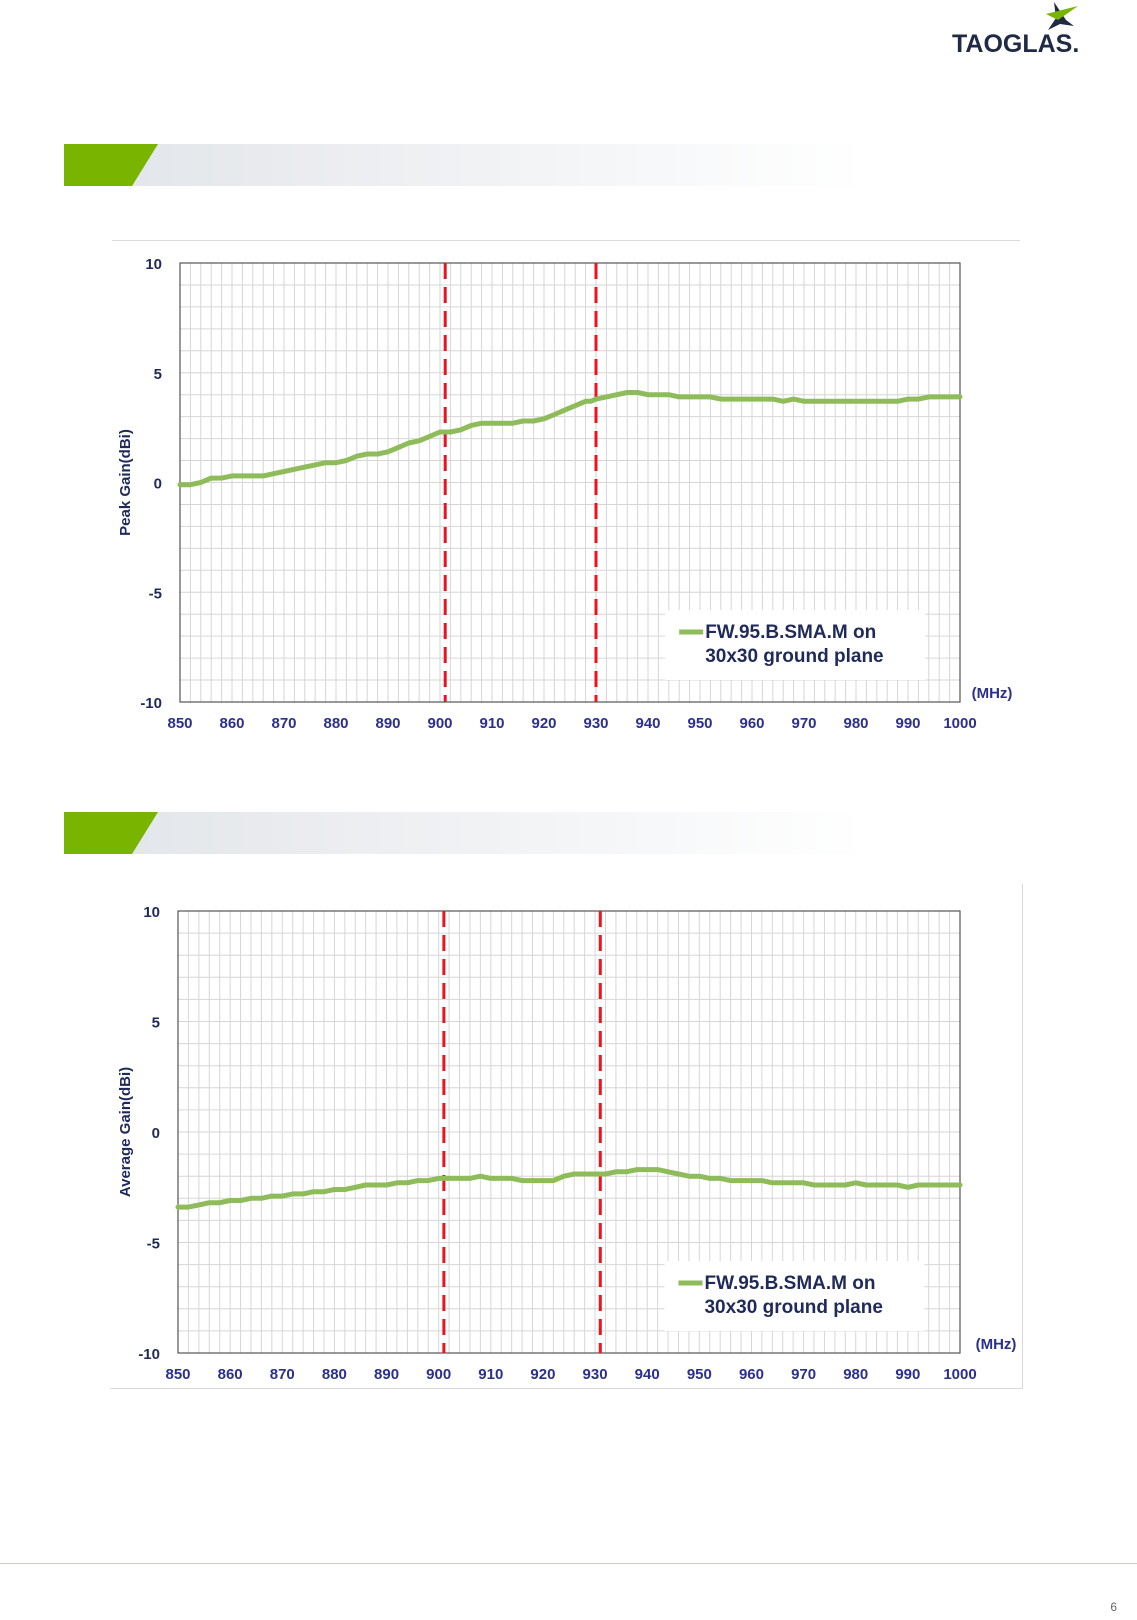 The image size is (1137, 1620). Describe the element at coordinates (1113, 1607) in the screenshot. I see `page-number: 6` at that location.